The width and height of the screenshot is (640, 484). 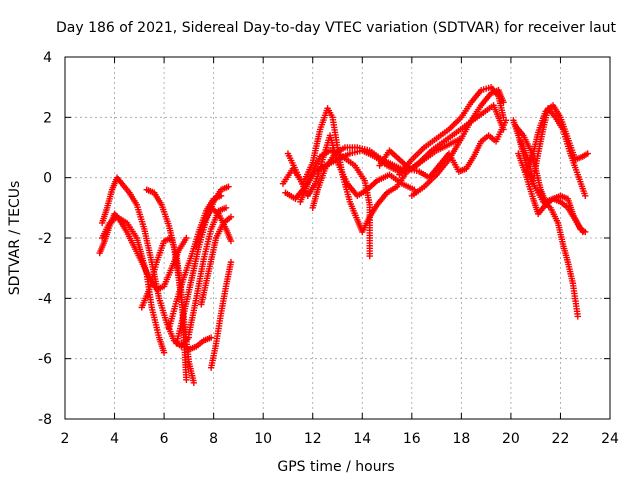 What do you see at coordinates (47, 58) in the screenshot?
I see `y-tick-label: 4` at bounding box center [47, 58].